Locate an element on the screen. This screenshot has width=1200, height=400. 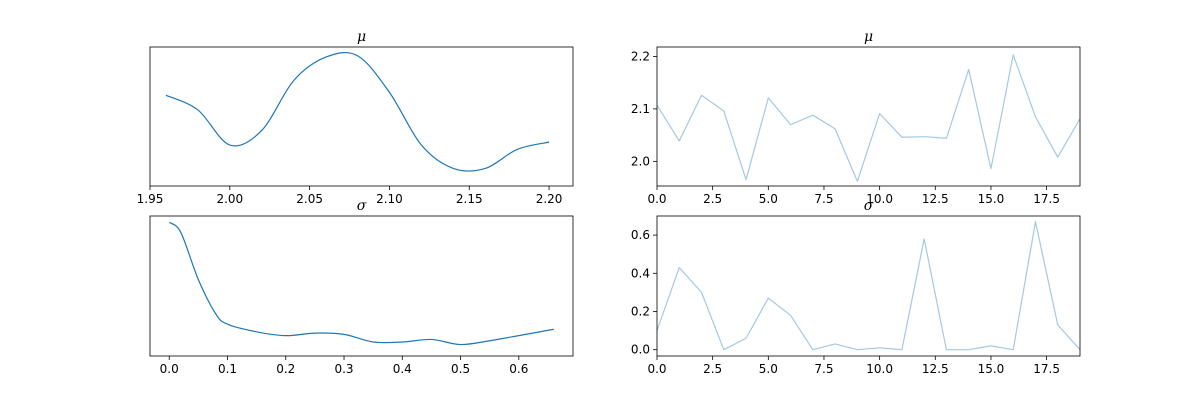
x-tick-label: 0.4 is located at coordinates (402, 369).